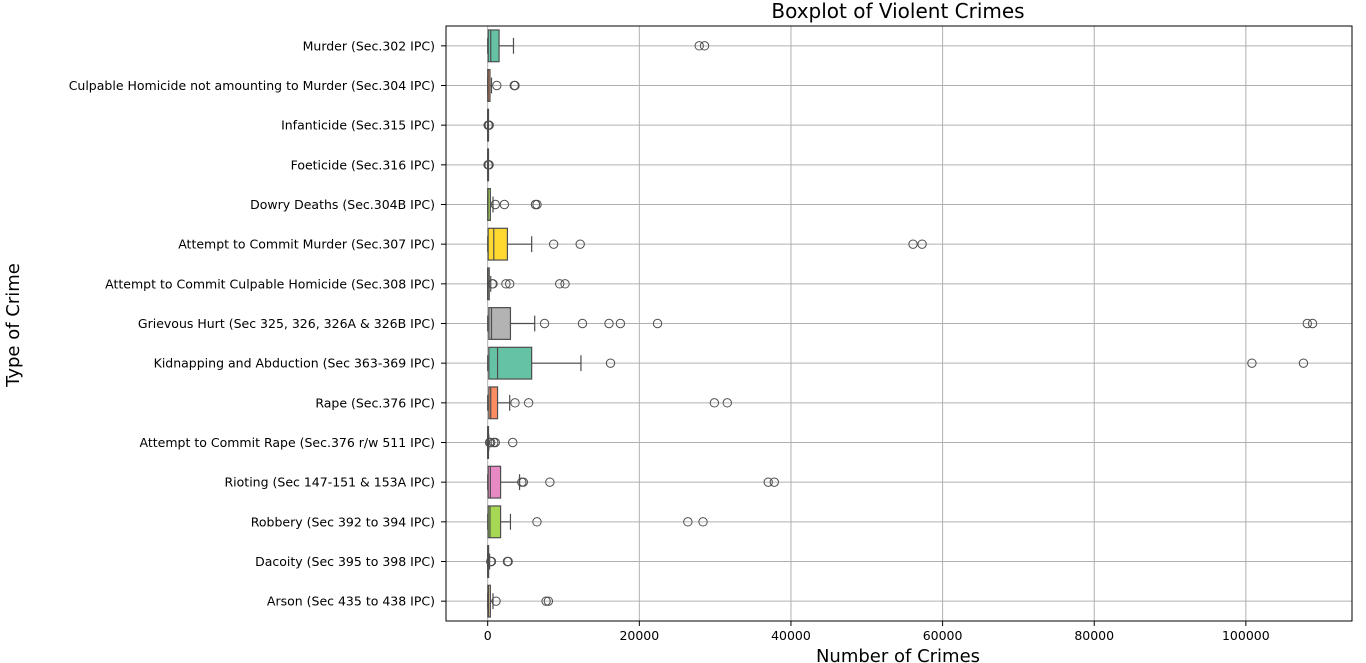 The height and width of the screenshot is (663, 1366). I want to click on x-tick-label: 20000, so click(639, 635).